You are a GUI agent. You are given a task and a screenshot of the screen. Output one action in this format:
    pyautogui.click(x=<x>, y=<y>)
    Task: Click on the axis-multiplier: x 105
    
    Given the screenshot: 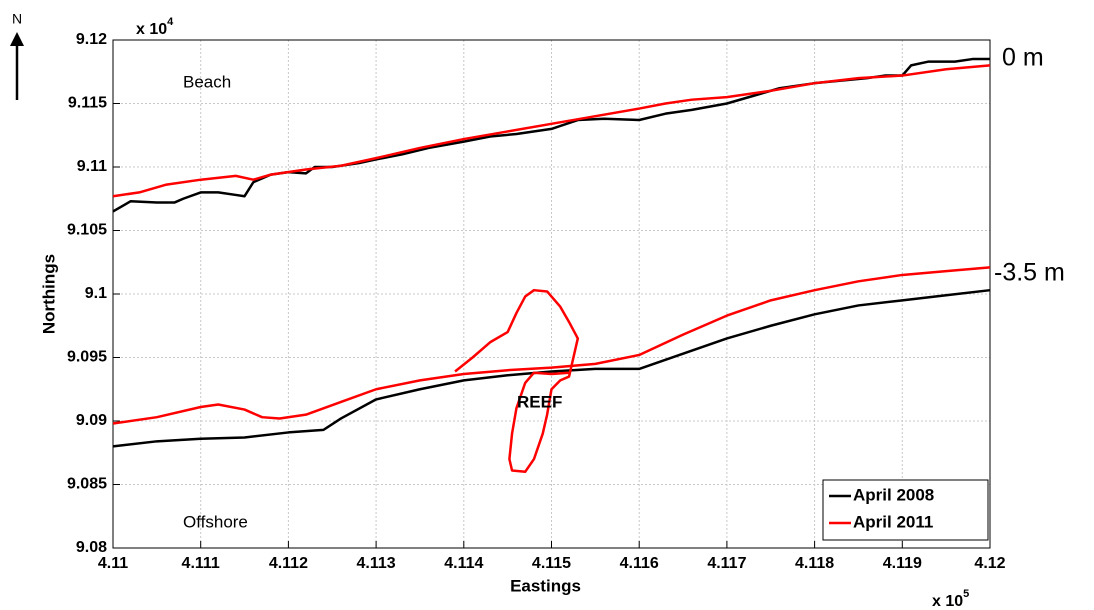 What is the action you would take?
    pyautogui.click(x=950, y=599)
    